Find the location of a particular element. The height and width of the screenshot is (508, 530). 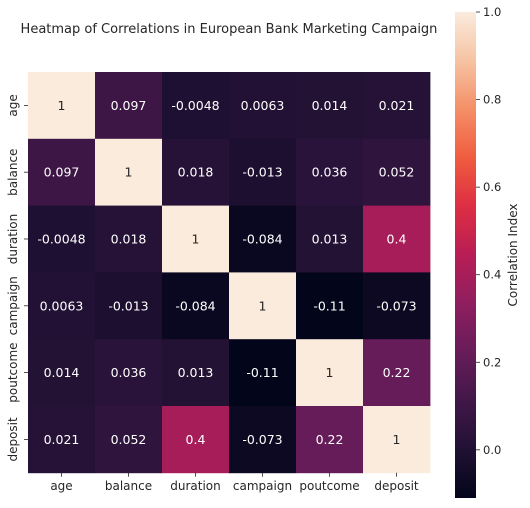

x-tick-label: campaign is located at coordinates (262, 486).